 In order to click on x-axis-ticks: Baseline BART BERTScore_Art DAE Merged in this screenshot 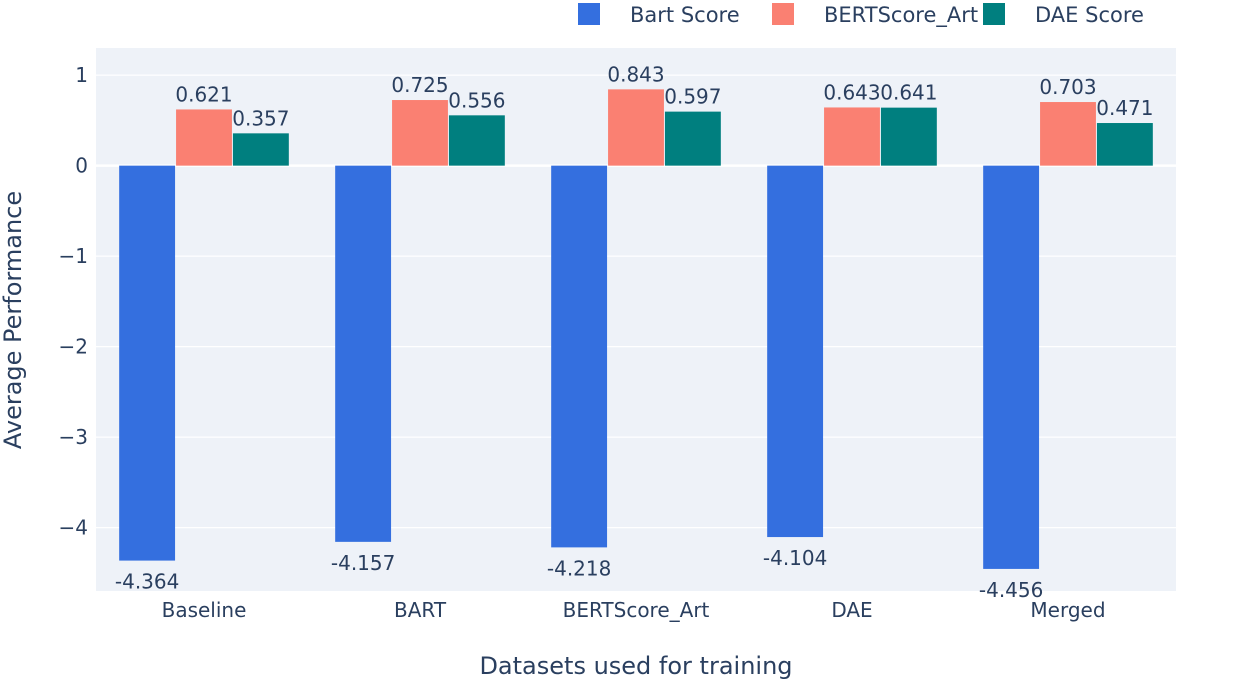, I will do `click(634, 610)`.